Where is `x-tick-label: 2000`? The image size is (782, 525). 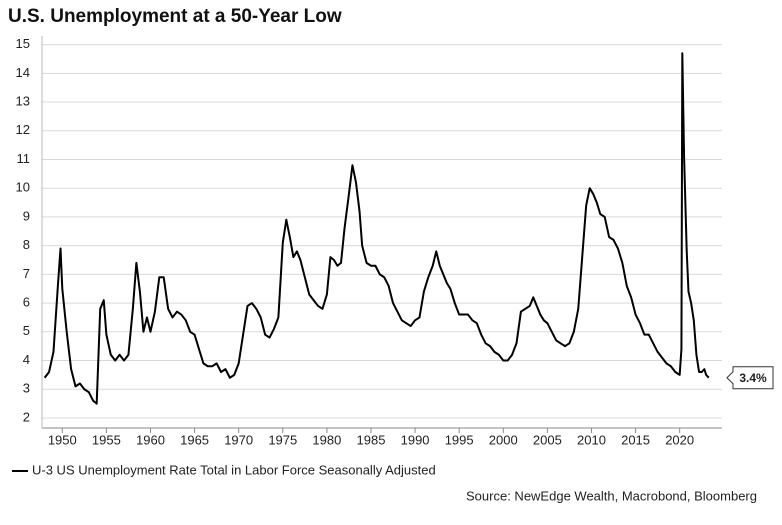
x-tick-label: 2000 is located at coordinates (503, 439).